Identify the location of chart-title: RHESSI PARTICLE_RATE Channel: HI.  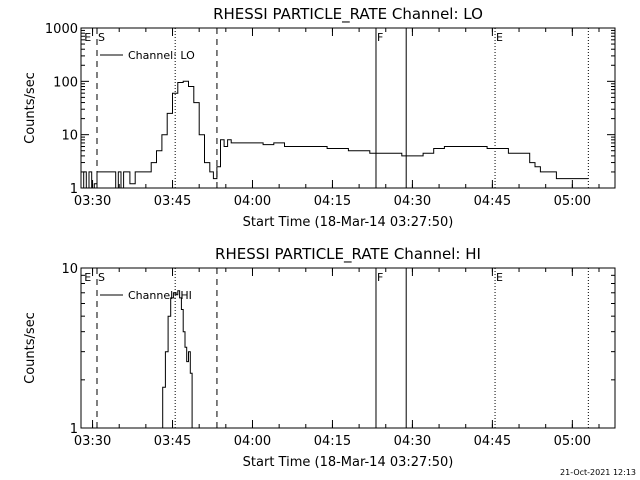
(348, 254).